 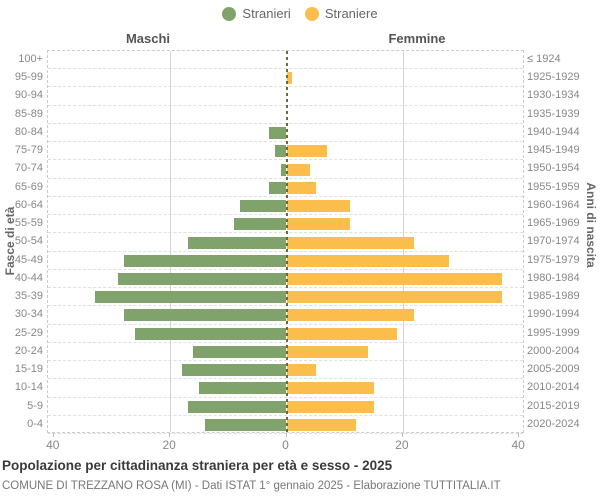 I want to click on age-label-55-59: 55-59, so click(x=28, y=223).